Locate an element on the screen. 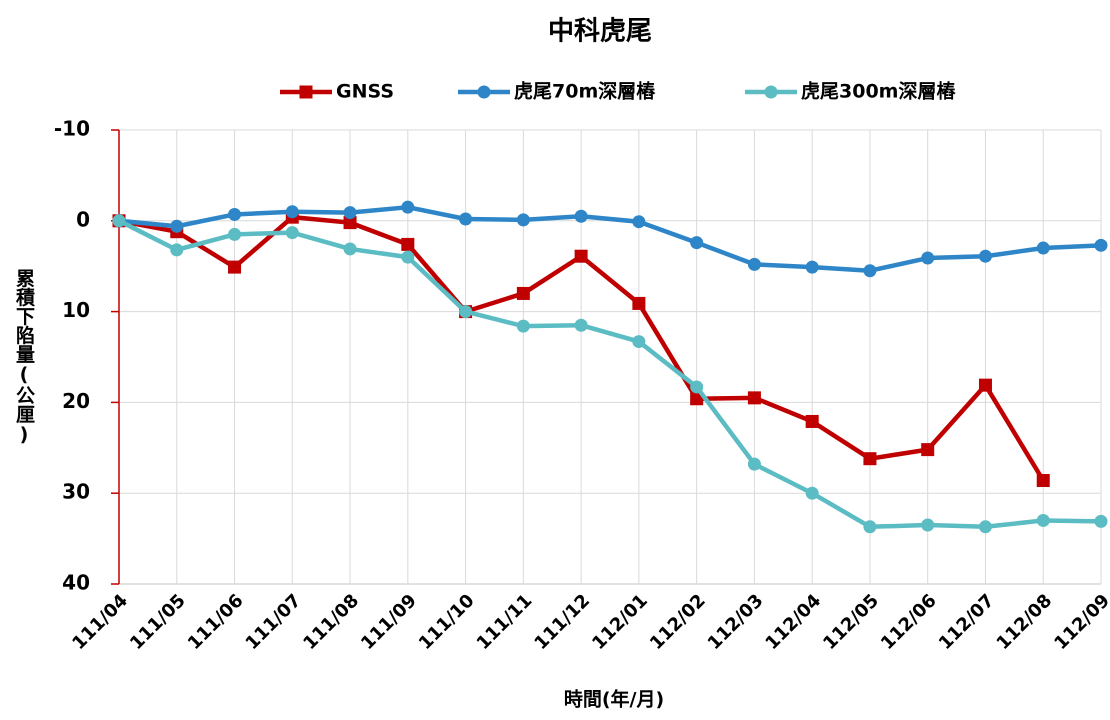 This screenshot has height=720, width=1110. x-tick-label: 111/10 is located at coordinates (447, 622).